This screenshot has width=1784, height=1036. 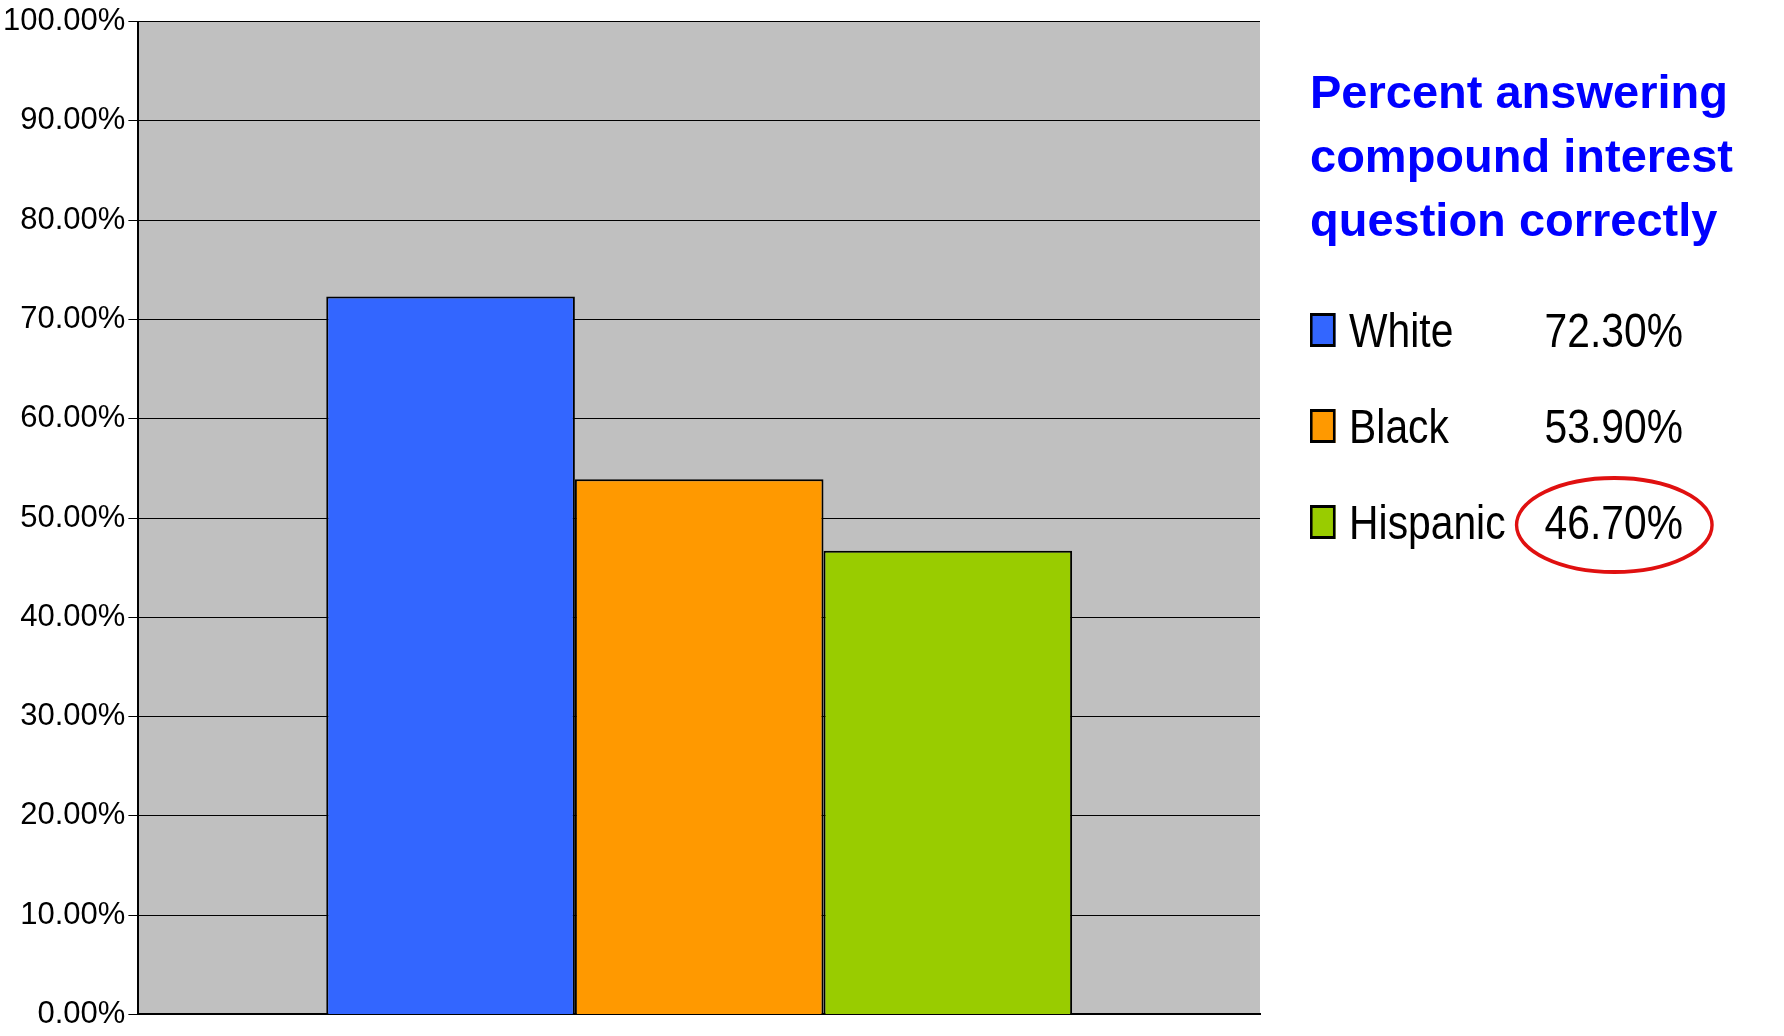 I want to click on text: 46.70%, so click(x=1613, y=522).